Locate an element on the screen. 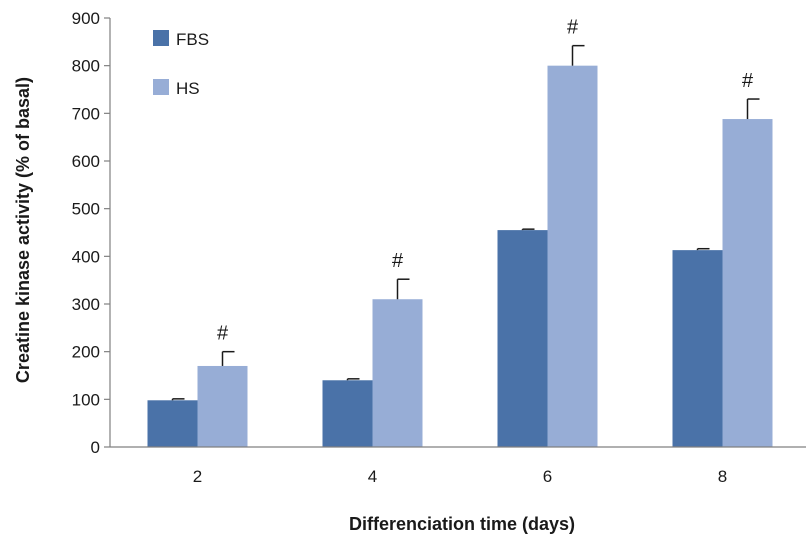 Image resolution: width=806 pixels, height=540 pixels. legend-swatch-fbs is located at coordinates (161, 38).